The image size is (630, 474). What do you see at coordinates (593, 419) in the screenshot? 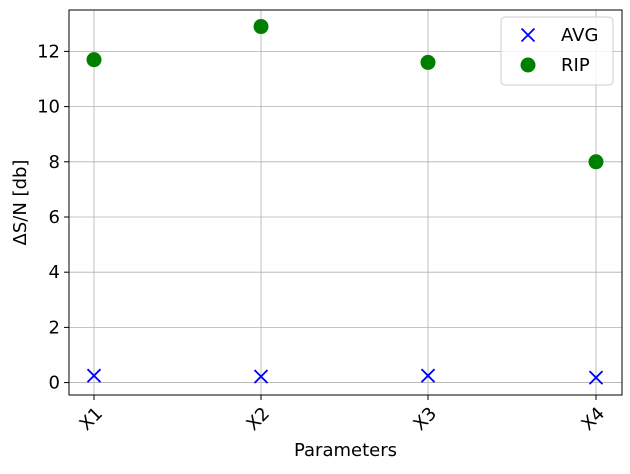
I see `x-tick-label: X4` at bounding box center [593, 419].